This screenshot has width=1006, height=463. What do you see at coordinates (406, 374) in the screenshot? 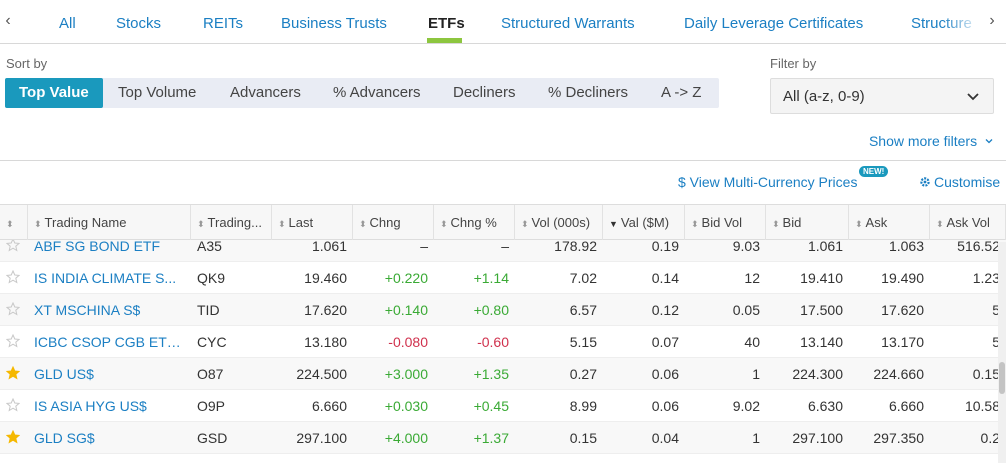
I see `chng-cell: +3.000` at bounding box center [406, 374].